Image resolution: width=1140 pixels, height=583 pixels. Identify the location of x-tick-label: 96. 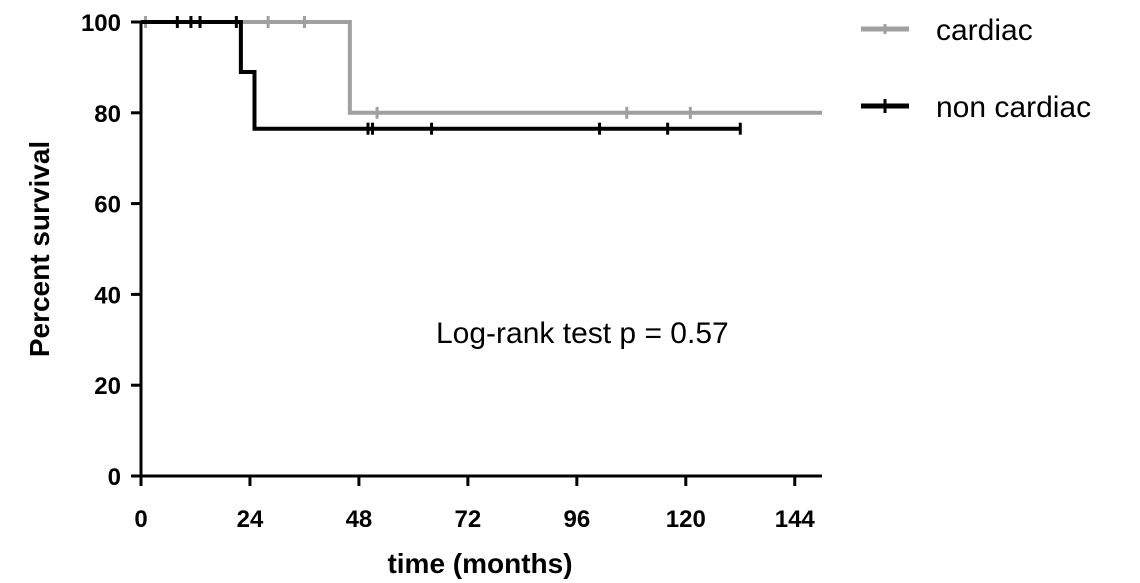
(576, 519).